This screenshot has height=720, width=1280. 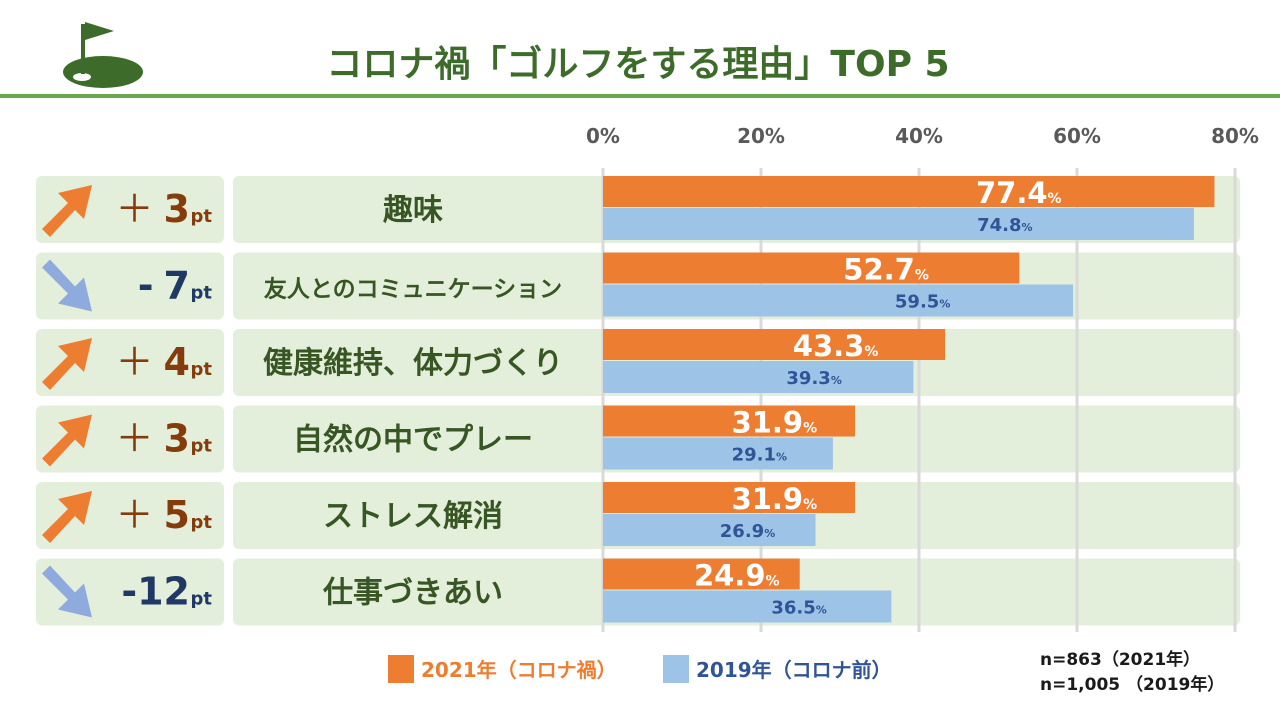 What do you see at coordinates (1235, 136) in the screenshot?
I see `x-tick-label: 80%` at bounding box center [1235, 136].